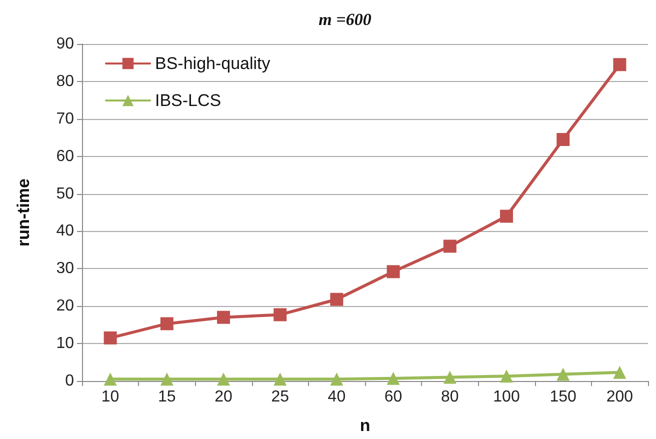 This screenshot has height=439, width=656. What do you see at coordinates (345, 19) in the screenshot?
I see `chart-title: m =600` at bounding box center [345, 19].